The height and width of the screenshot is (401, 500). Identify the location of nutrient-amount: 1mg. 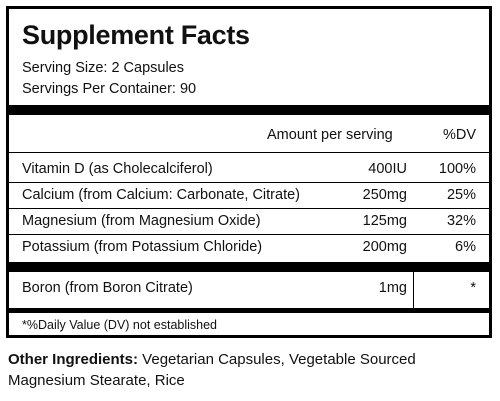
(392, 288).